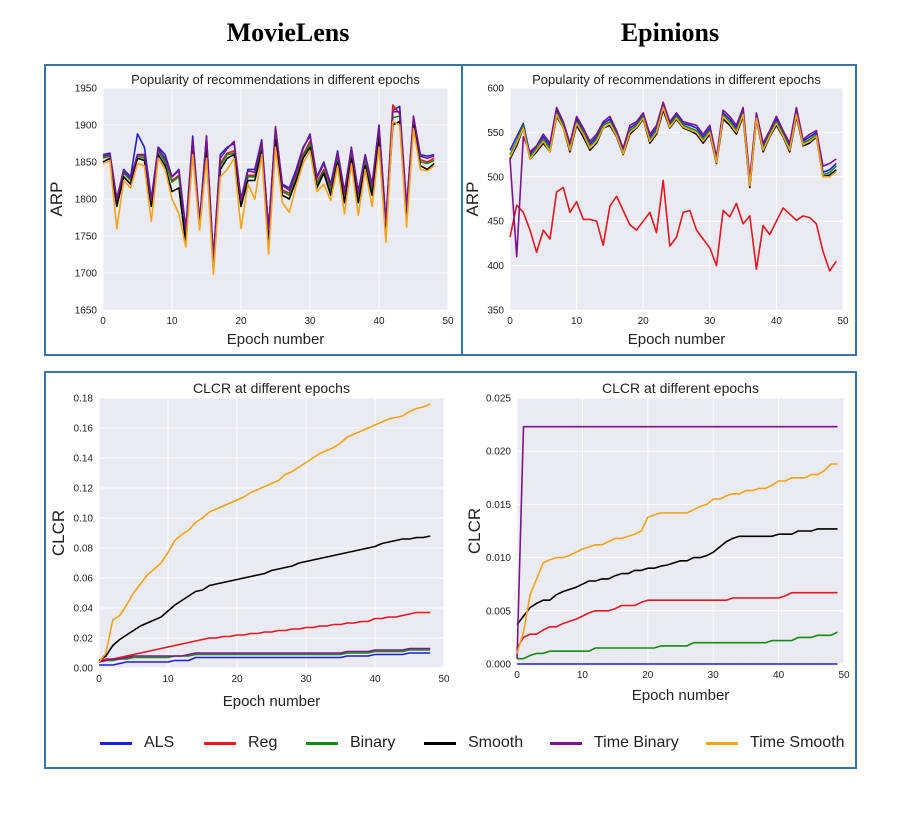 The height and width of the screenshot is (818, 898). Describe the element at coordinates (498, 611) in the screenshot. I see `y-tick-3-1: 0.005` at that location.